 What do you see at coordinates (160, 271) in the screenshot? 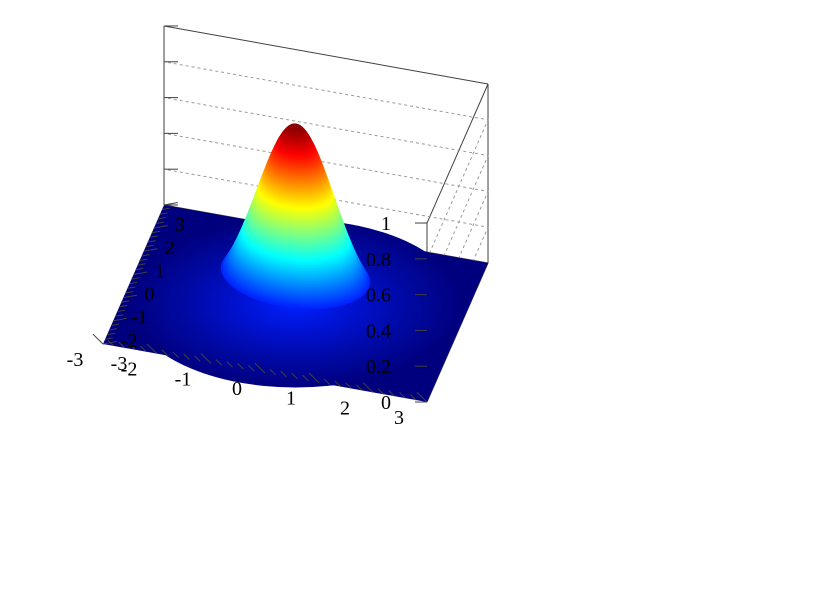
I see `x-tick-label-4: 1` at bounding box center [160, 271].